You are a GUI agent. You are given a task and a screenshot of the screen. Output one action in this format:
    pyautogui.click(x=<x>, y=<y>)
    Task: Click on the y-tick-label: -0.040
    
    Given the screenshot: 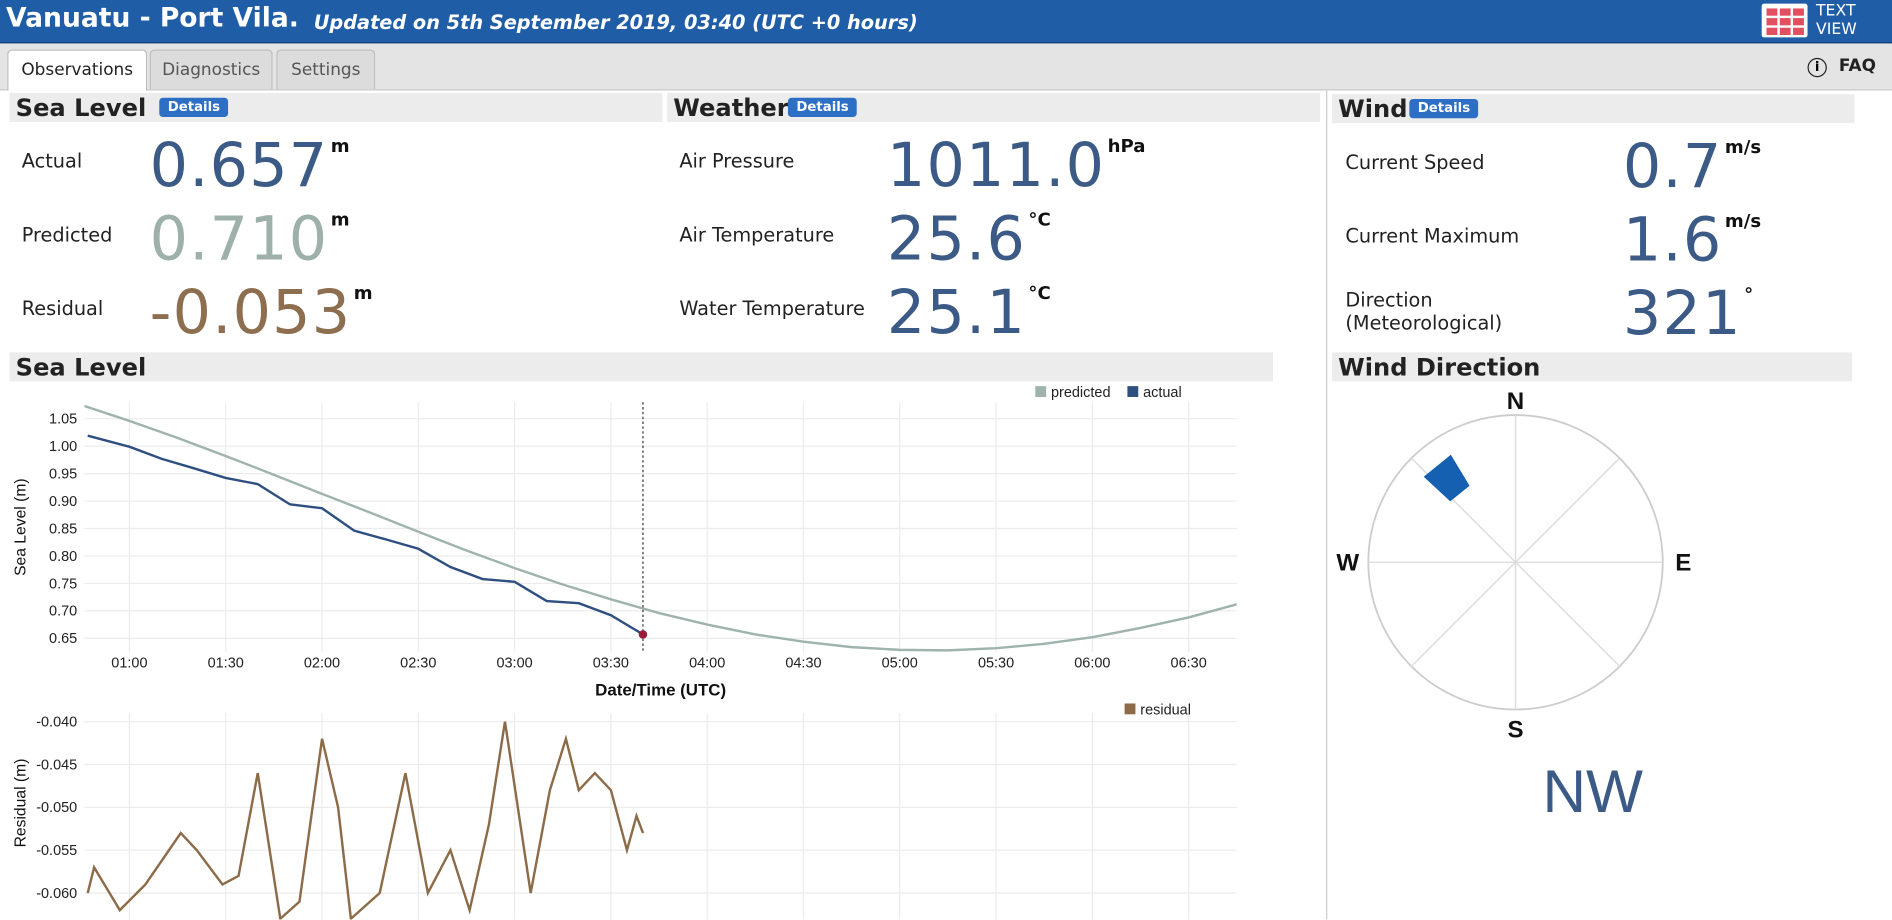 What is the action you would take?
    pyautogui.click(x=56, y=723)
    